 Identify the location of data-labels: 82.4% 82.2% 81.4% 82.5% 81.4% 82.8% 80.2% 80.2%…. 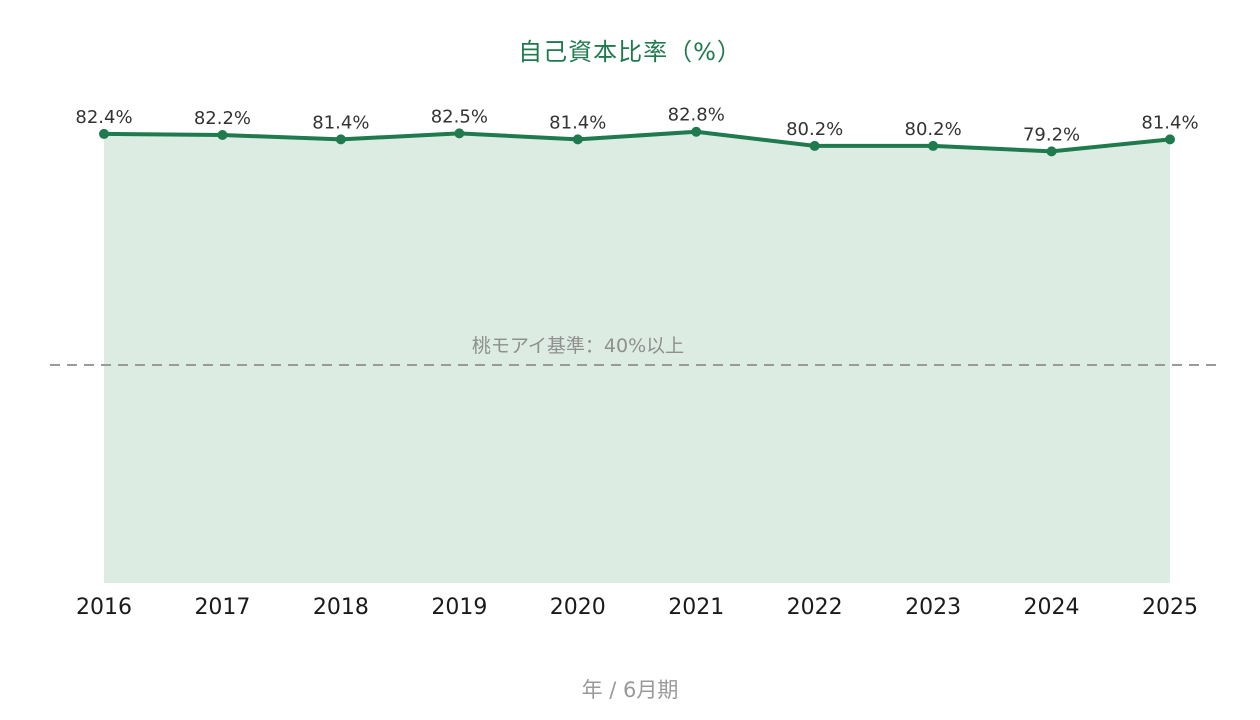
(636, 125).